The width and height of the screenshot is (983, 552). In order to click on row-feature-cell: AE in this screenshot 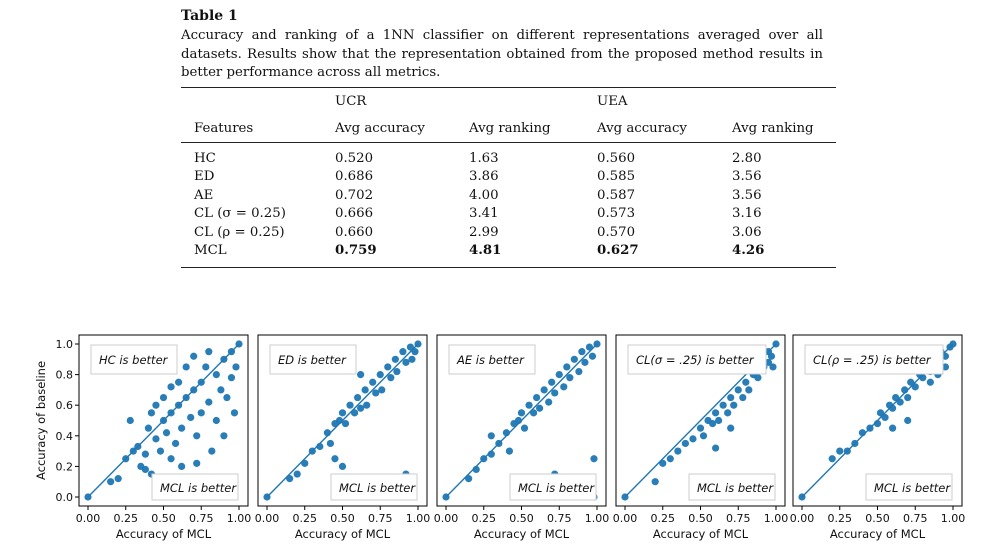, I will do `click(204, 195)`.